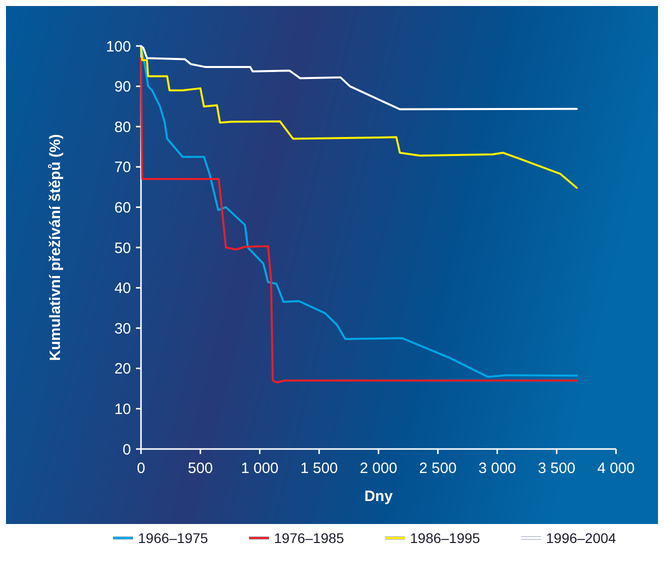 The width and height of the screenshot is (664, 562). I want to click on y-tick-label: 30, so click(122, 329).